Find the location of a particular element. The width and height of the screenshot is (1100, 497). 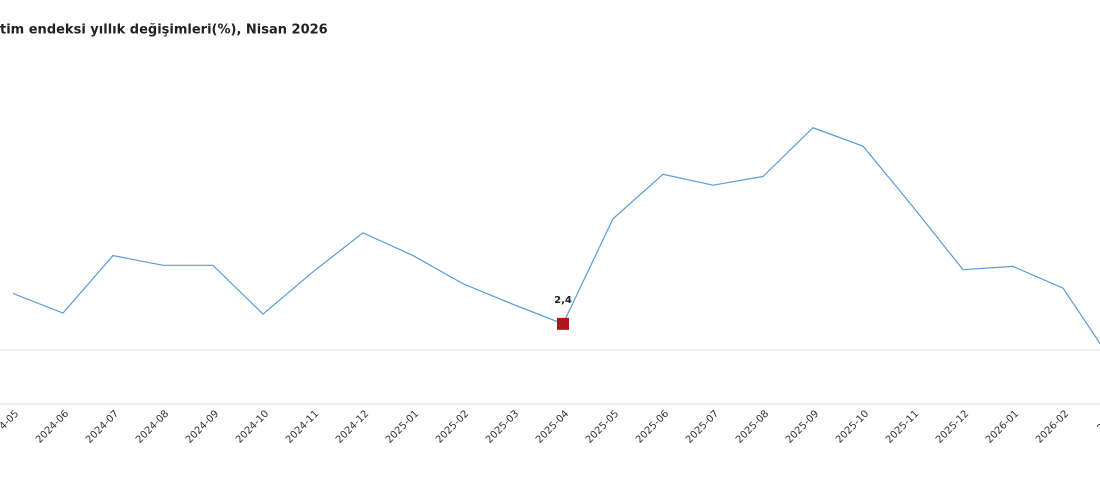

x-tick-label: 2025-12 is located at coordinates (952, 426).